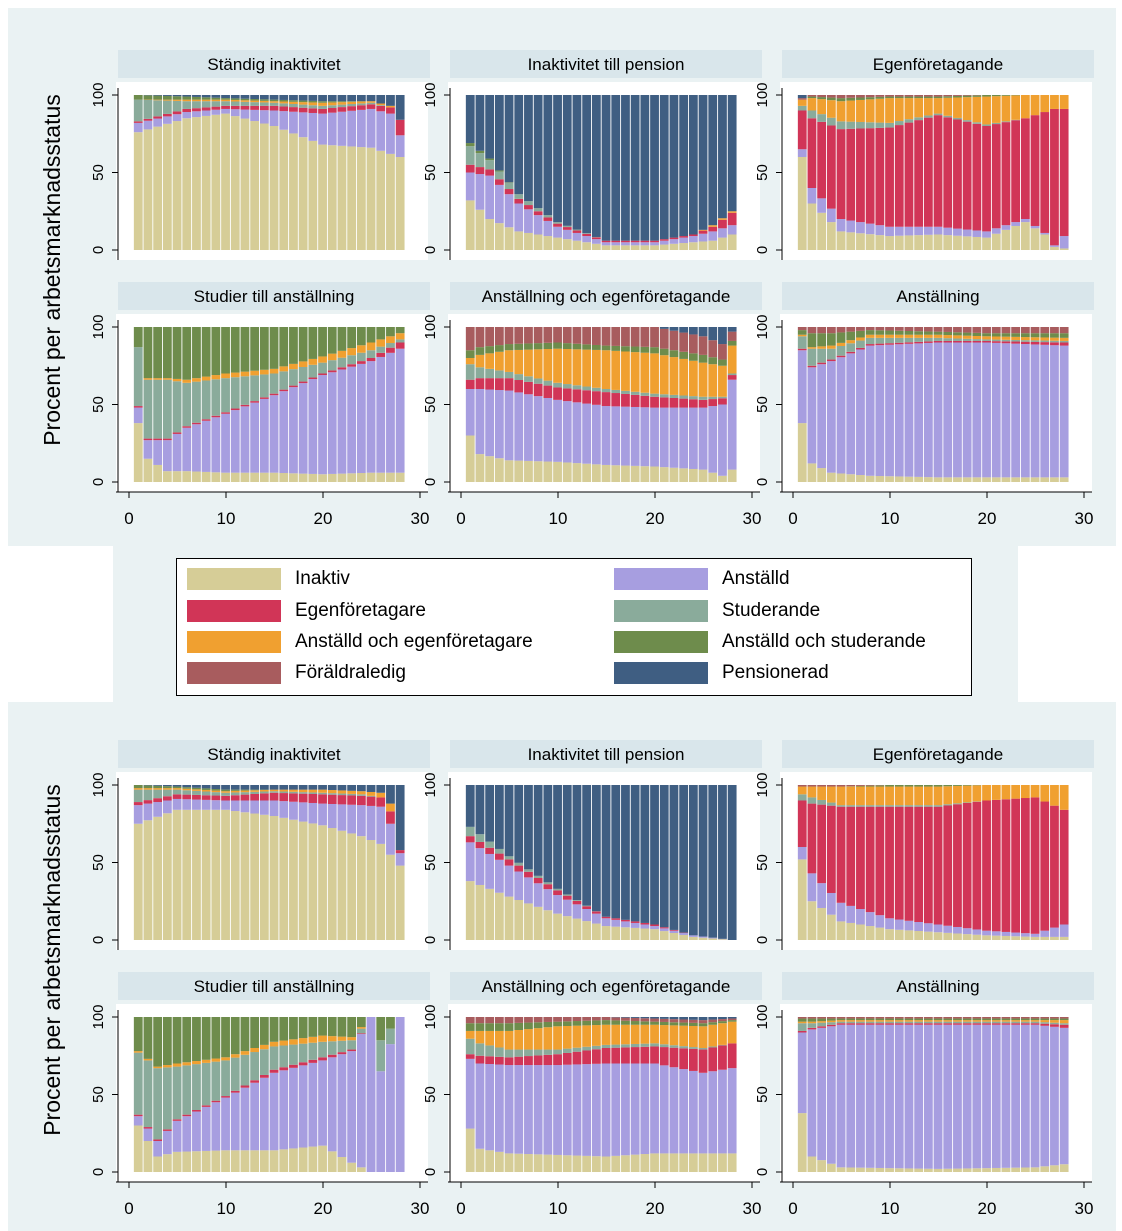 The image size is (1122, 1231). What do you see at coordinates (360, 610) in the screenshot?
I see `legend-label-egenforetagare: Egenföretagare` at bounding box center [360, 610].